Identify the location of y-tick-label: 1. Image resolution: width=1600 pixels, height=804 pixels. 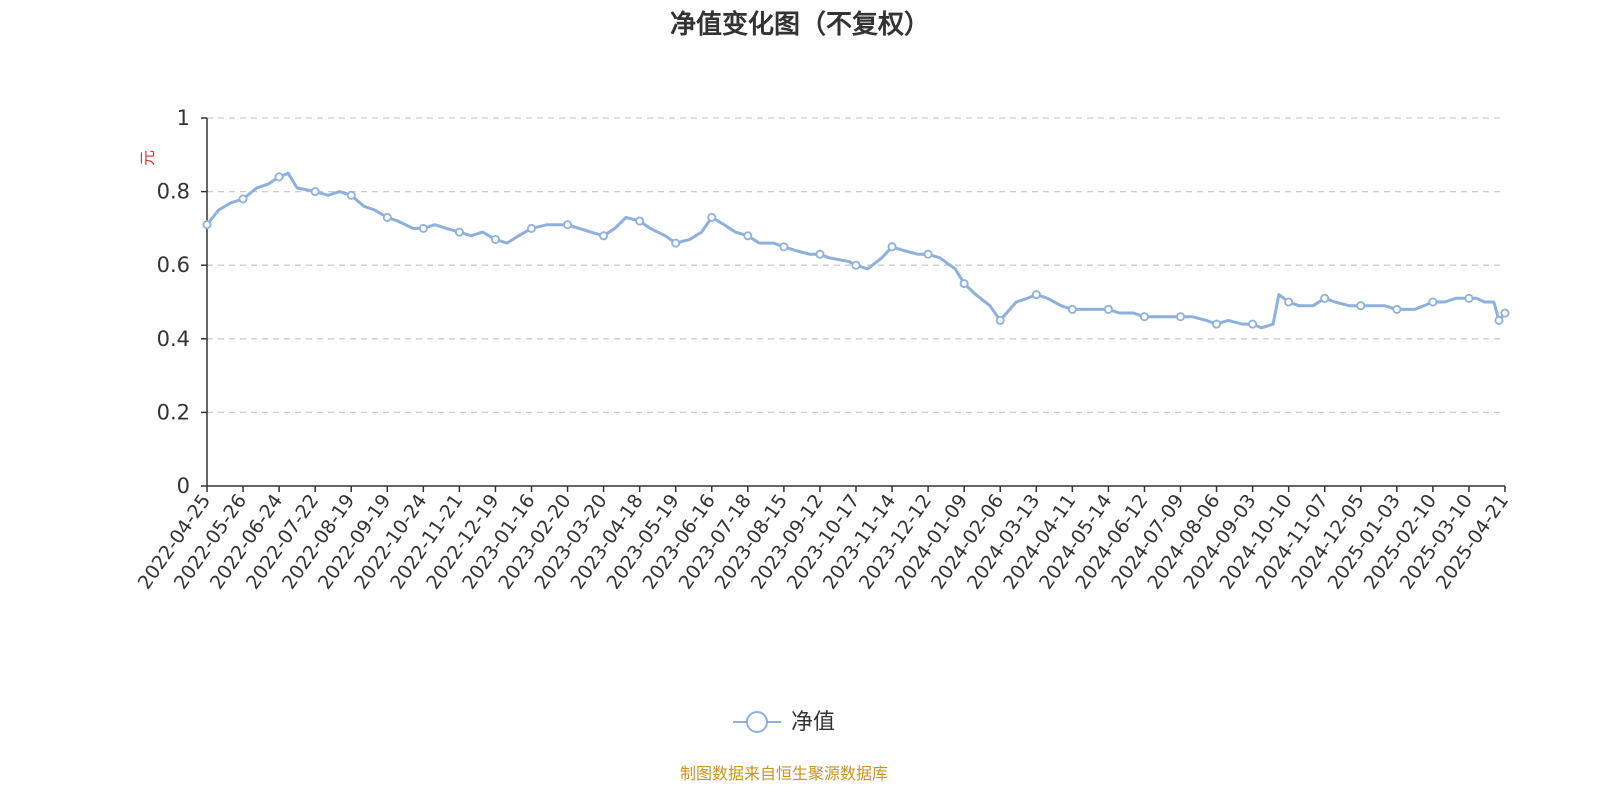
(183, 118).